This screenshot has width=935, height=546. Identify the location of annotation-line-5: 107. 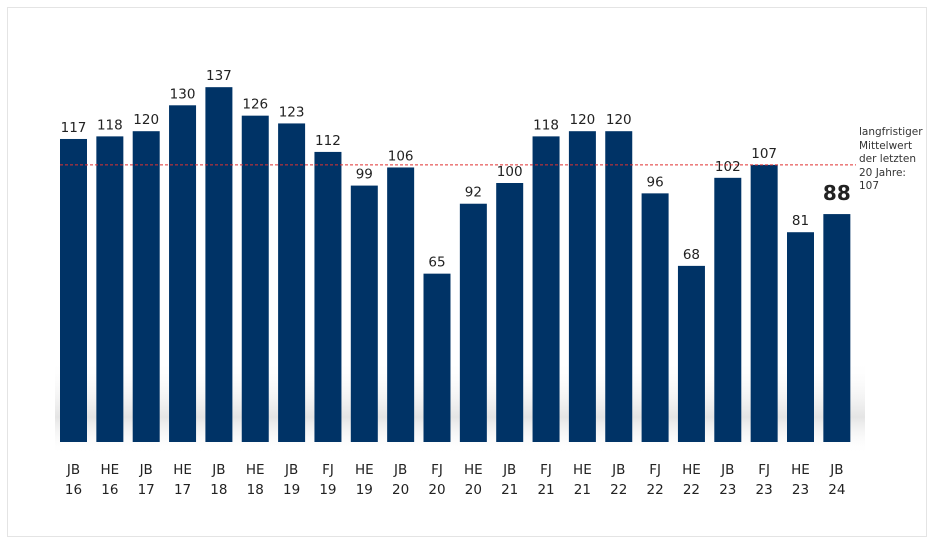
(869, 186).